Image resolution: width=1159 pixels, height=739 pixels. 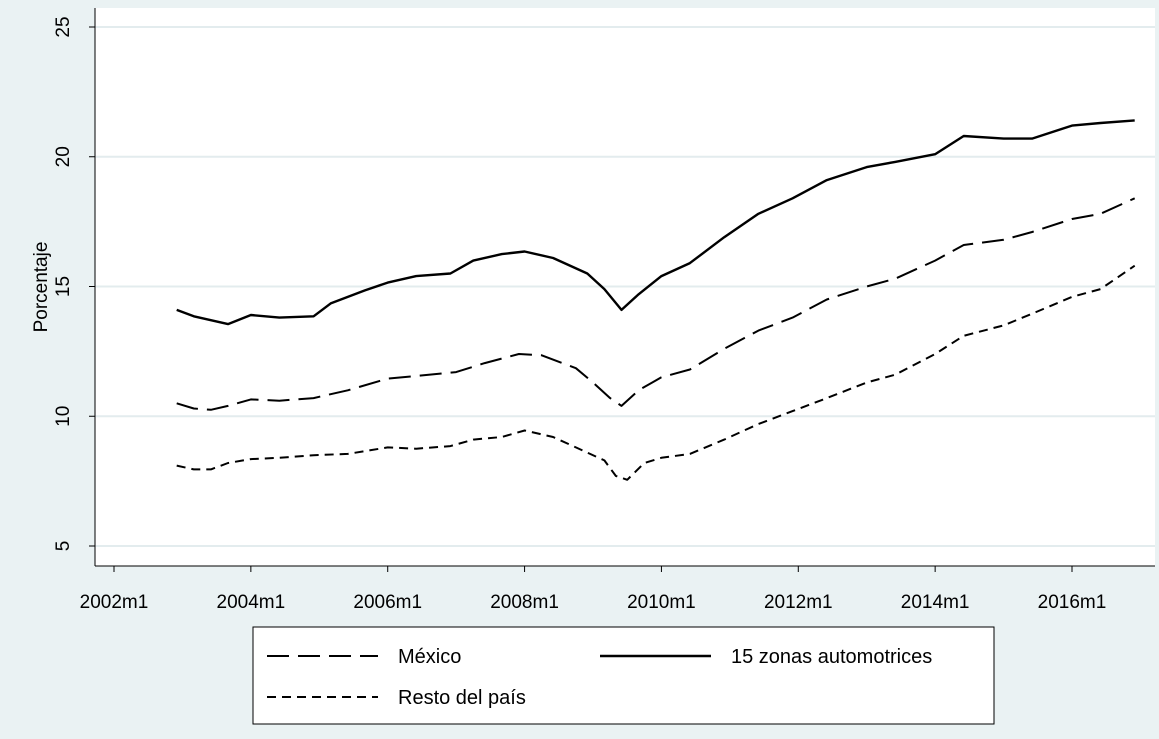 What do you see at coordinates (661, 602) in the screenshot?
I see `x-tick-label-2010m1: 2010m1` at bounding box center [661, 602].